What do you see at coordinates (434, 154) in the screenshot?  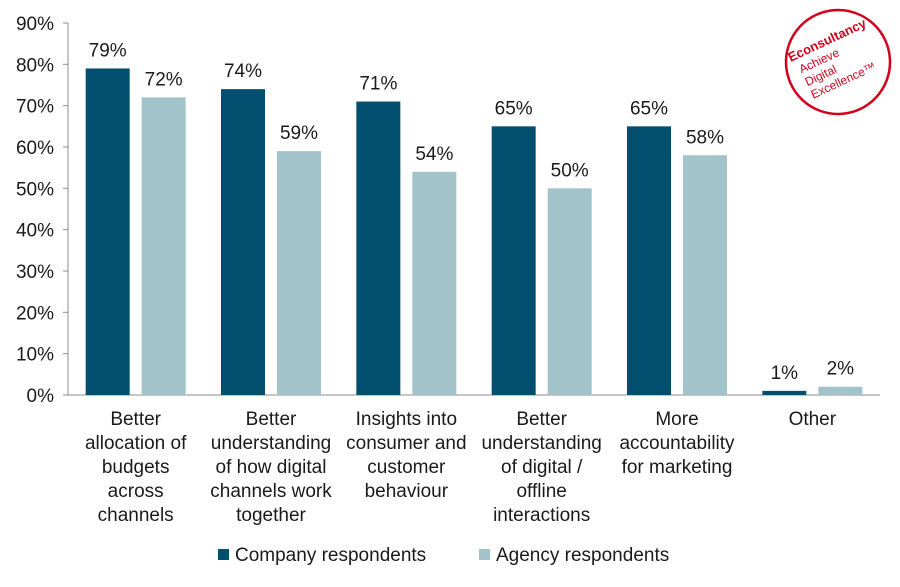 I see `data-label: 54%` at bounding box center [434, 154].